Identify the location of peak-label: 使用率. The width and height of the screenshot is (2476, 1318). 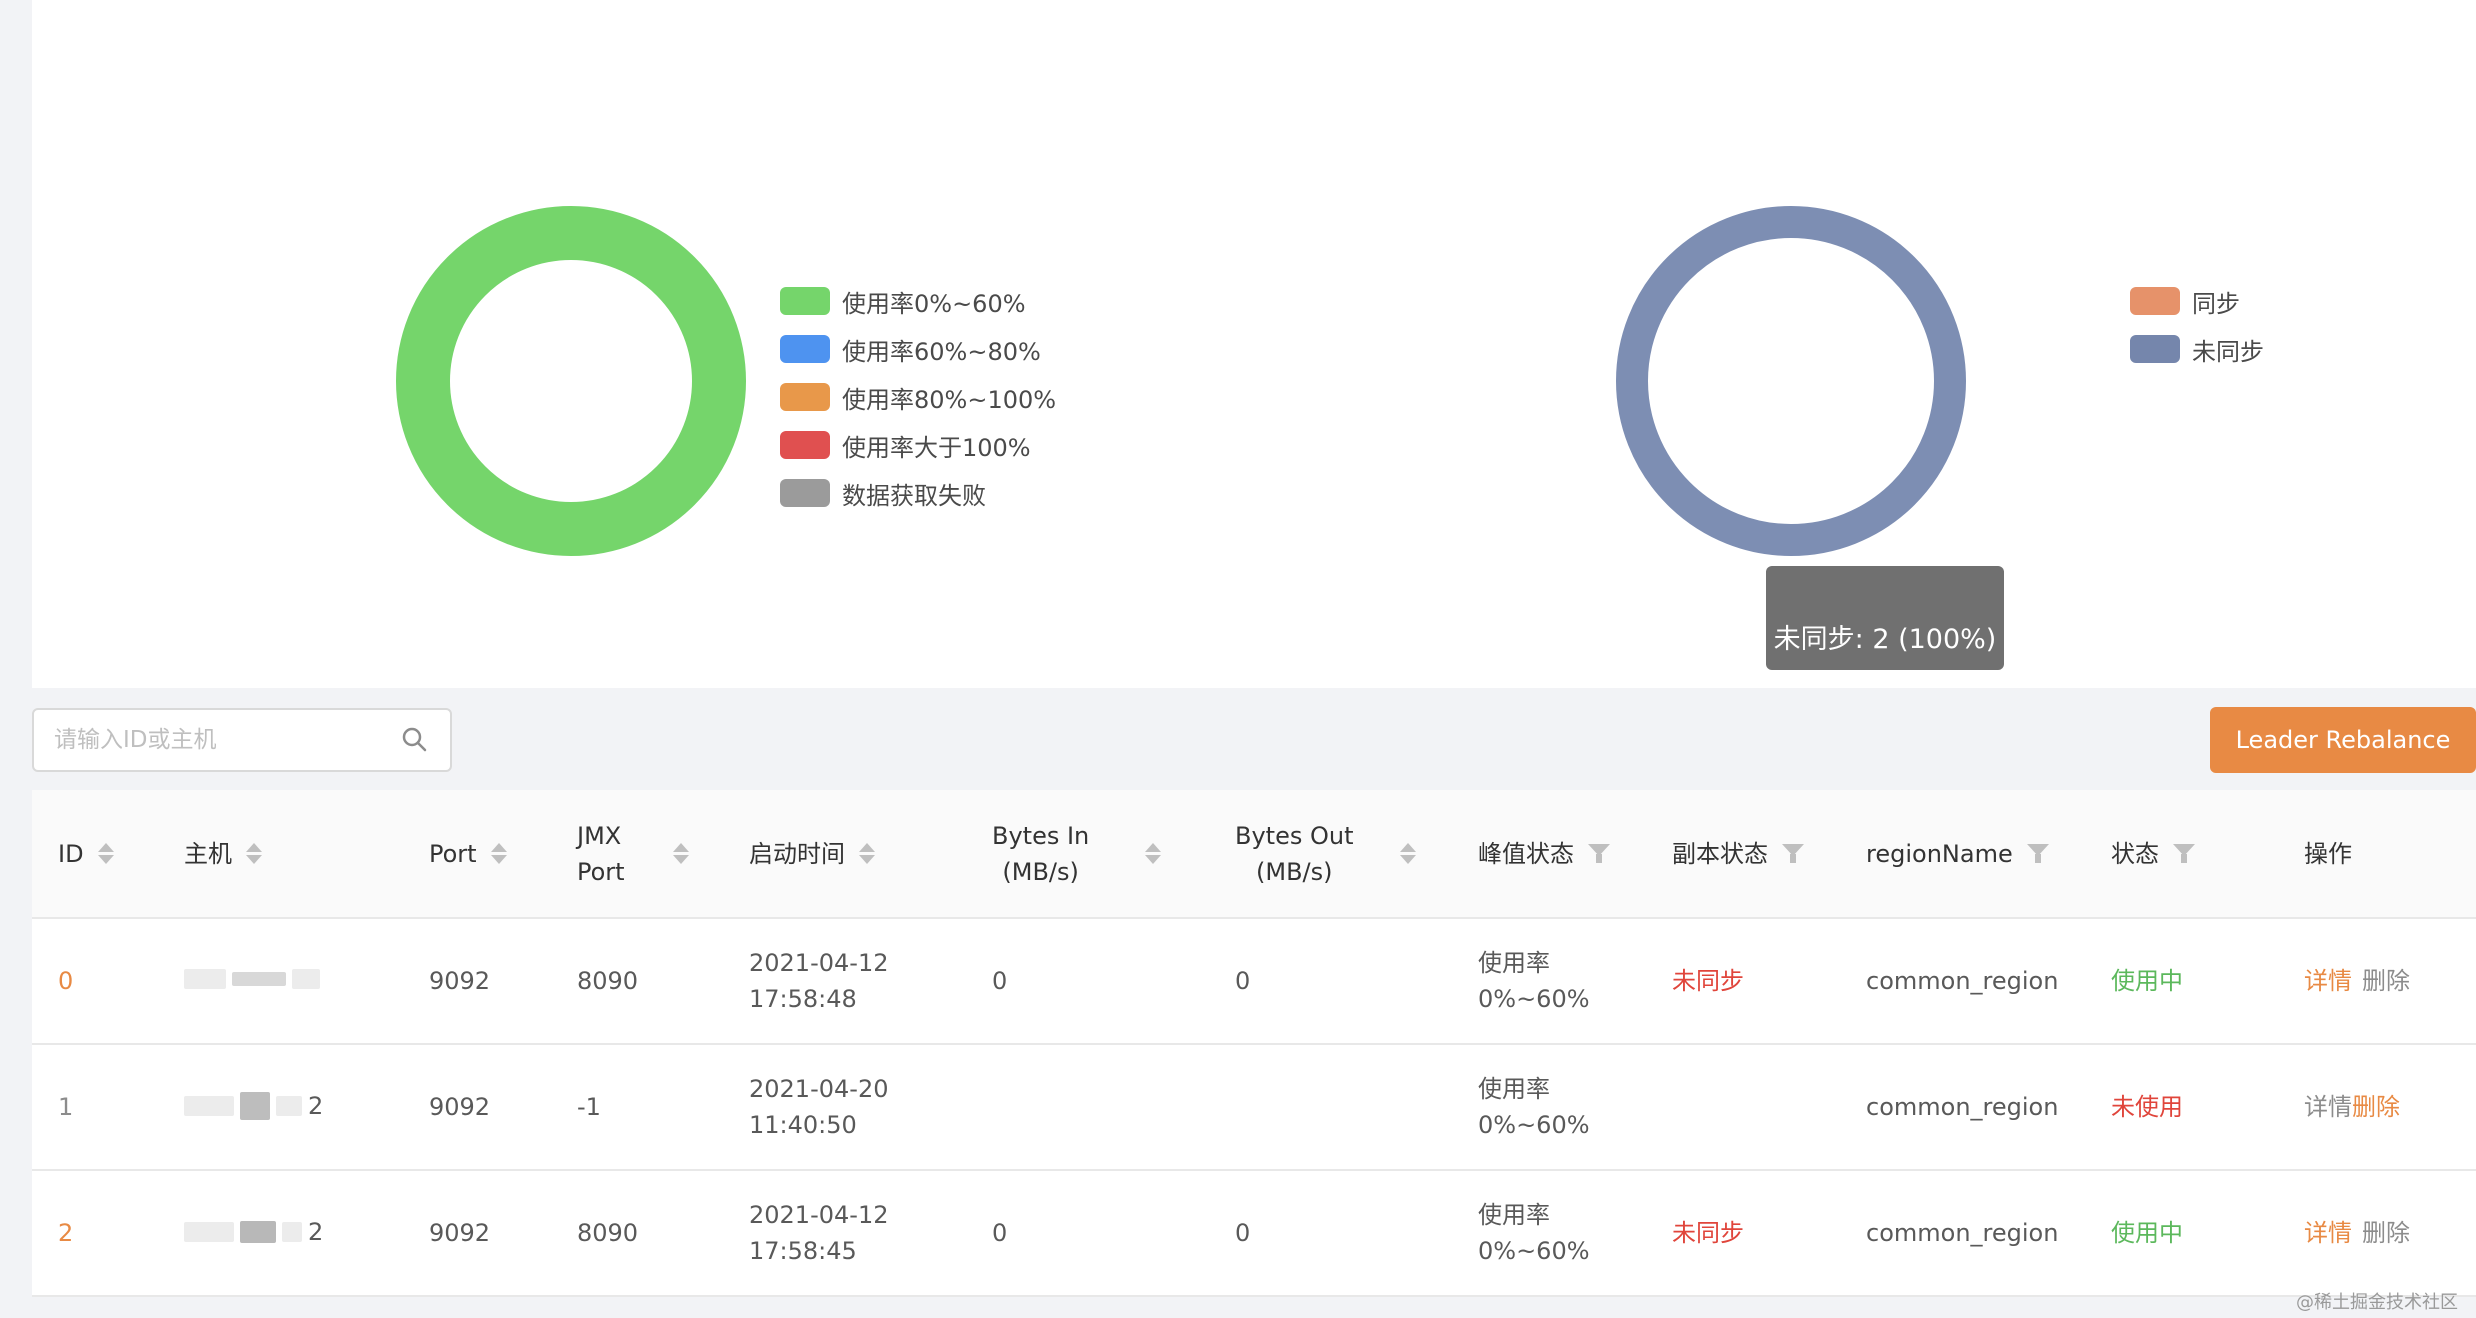
(1514, 1215).